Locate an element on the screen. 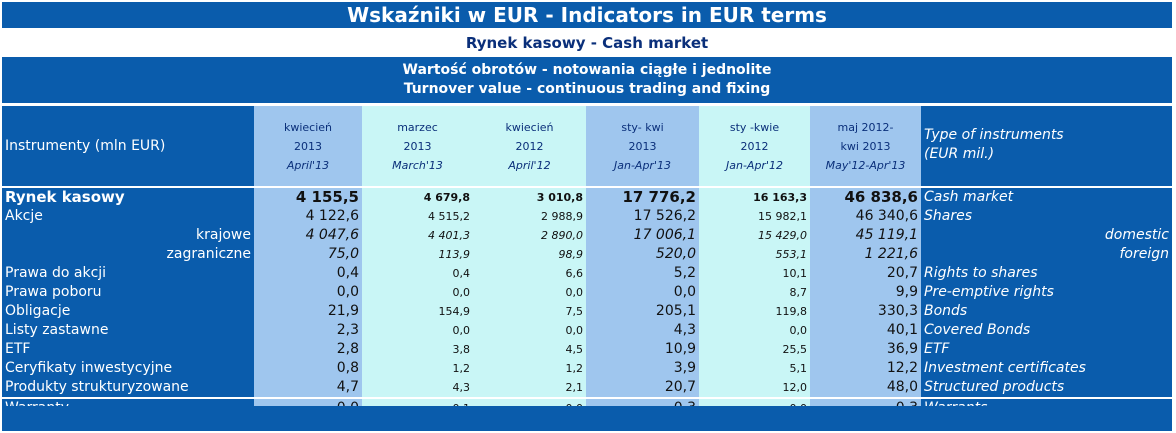 The height and width of the screenshot is (433, 1176). value-cell: 4 401,3 is located at coordinates (417, 235).